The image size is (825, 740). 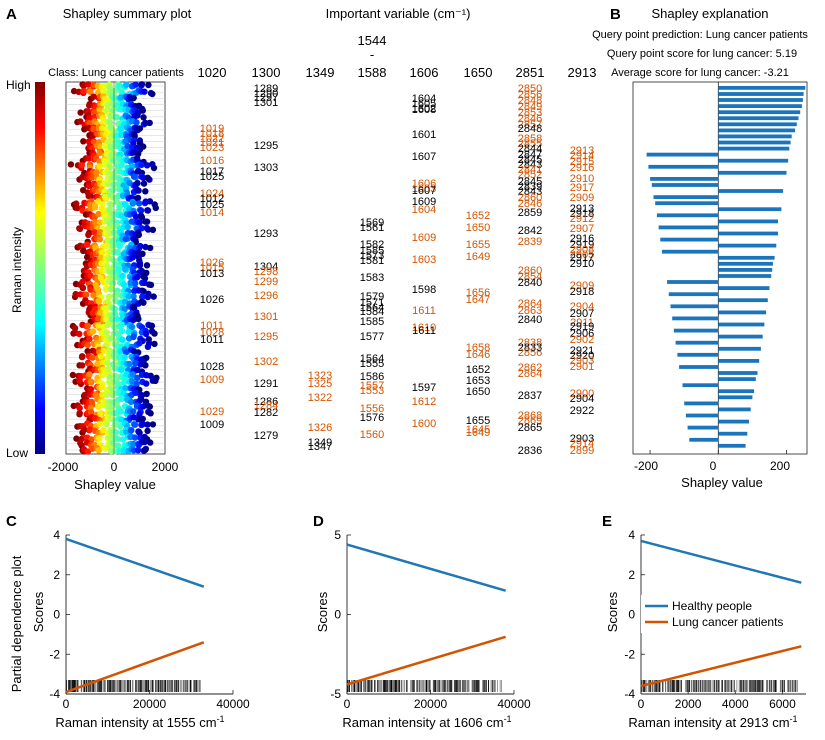 What do you see at coordinates (63, 467) in the screenshot?
I see `axis-a-tick: -2000` at bounding box center [63, 467].